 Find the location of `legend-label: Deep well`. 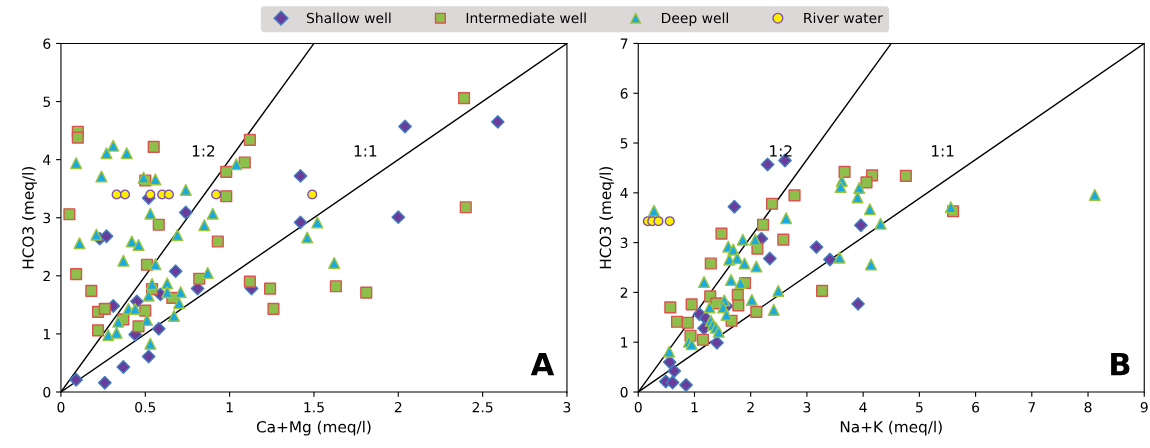

legend-label: Deep well is located at coordinates (695, 19).